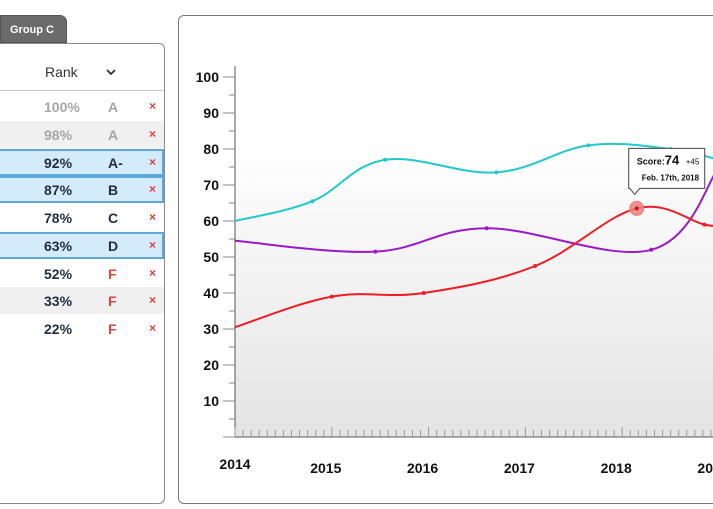  Describe the element at coordinates (62, 107) in the screenshot. I see `row-percent: 100%` at that location.